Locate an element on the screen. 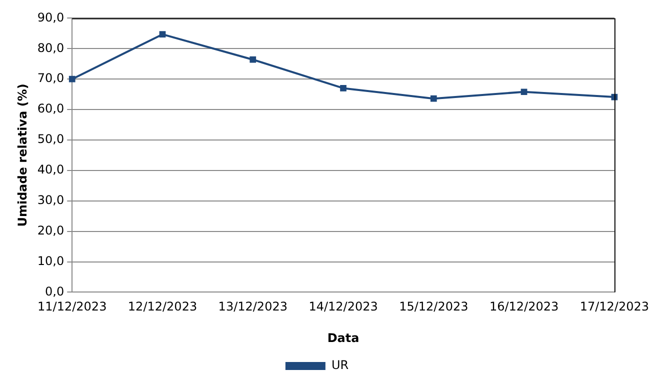  x-tick-label: 12/12/2023 is located at coordinates (163, 307).